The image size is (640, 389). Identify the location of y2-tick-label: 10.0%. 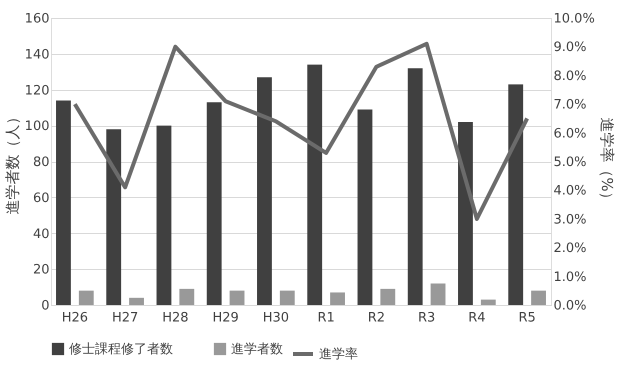
(574, 19).